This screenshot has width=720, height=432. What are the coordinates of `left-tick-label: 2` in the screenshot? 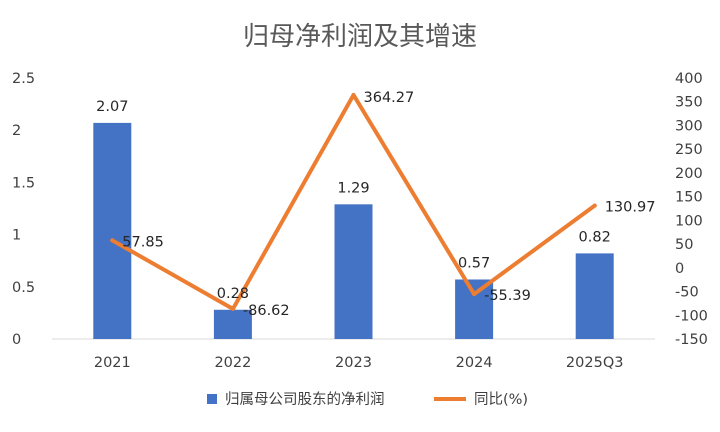 It's located at (16, 131).